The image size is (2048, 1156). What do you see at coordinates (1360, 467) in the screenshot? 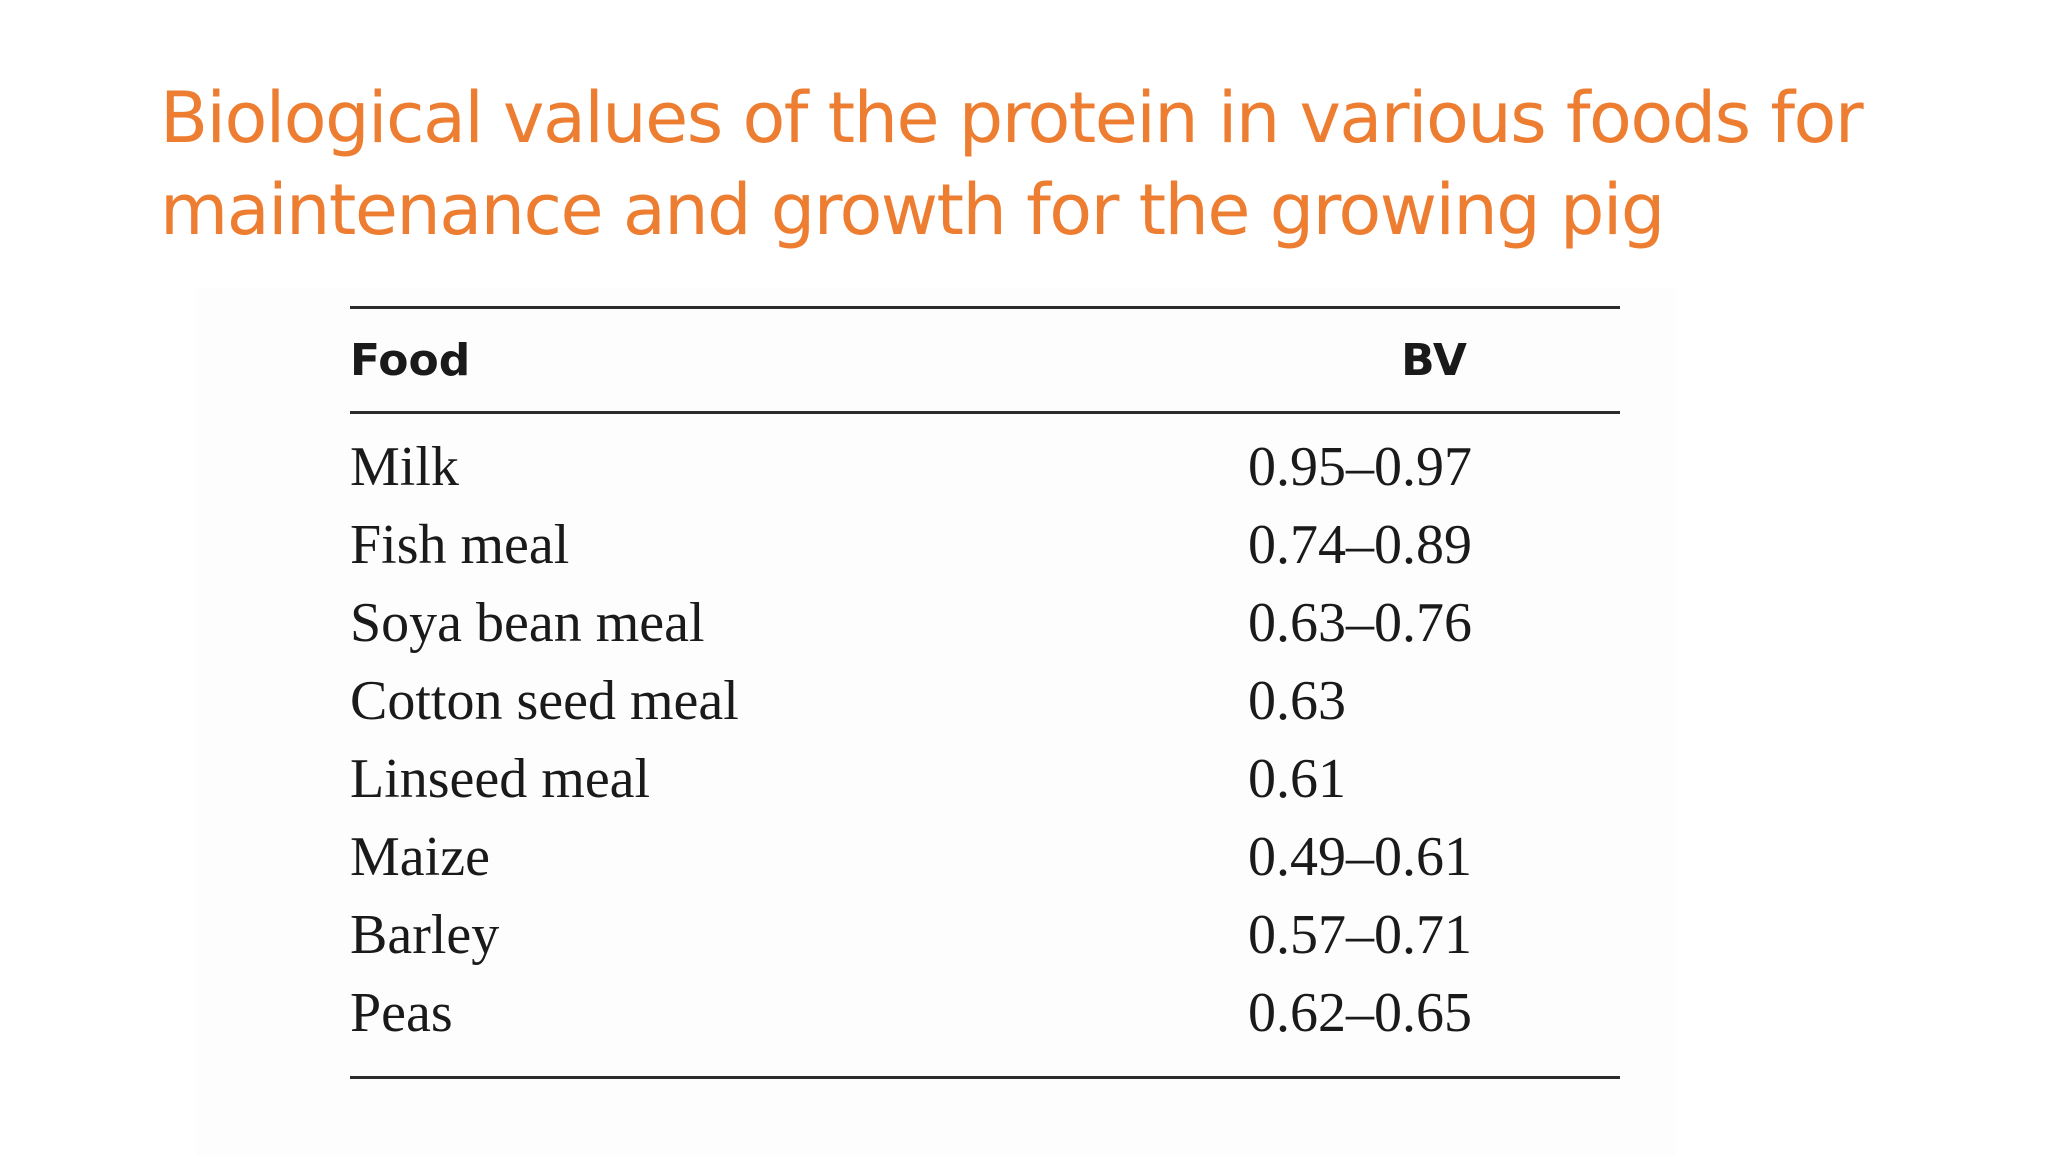
I see `bv-cell: 0.95–0.97` at bounding box center [1360, 467].